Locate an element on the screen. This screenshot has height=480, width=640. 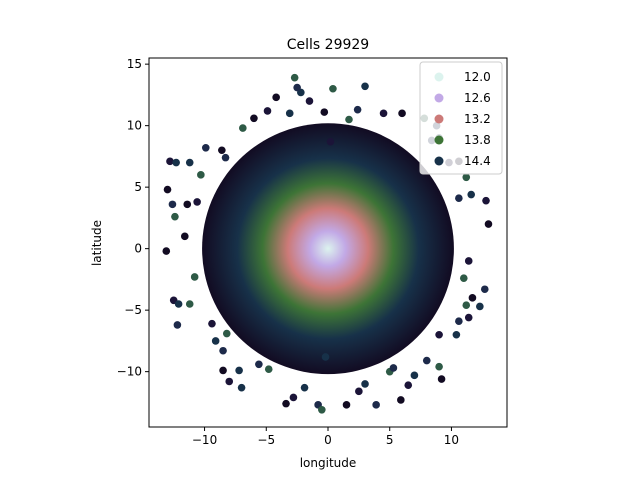
x-tick-label: −5 is located at coordinates (266, 440).